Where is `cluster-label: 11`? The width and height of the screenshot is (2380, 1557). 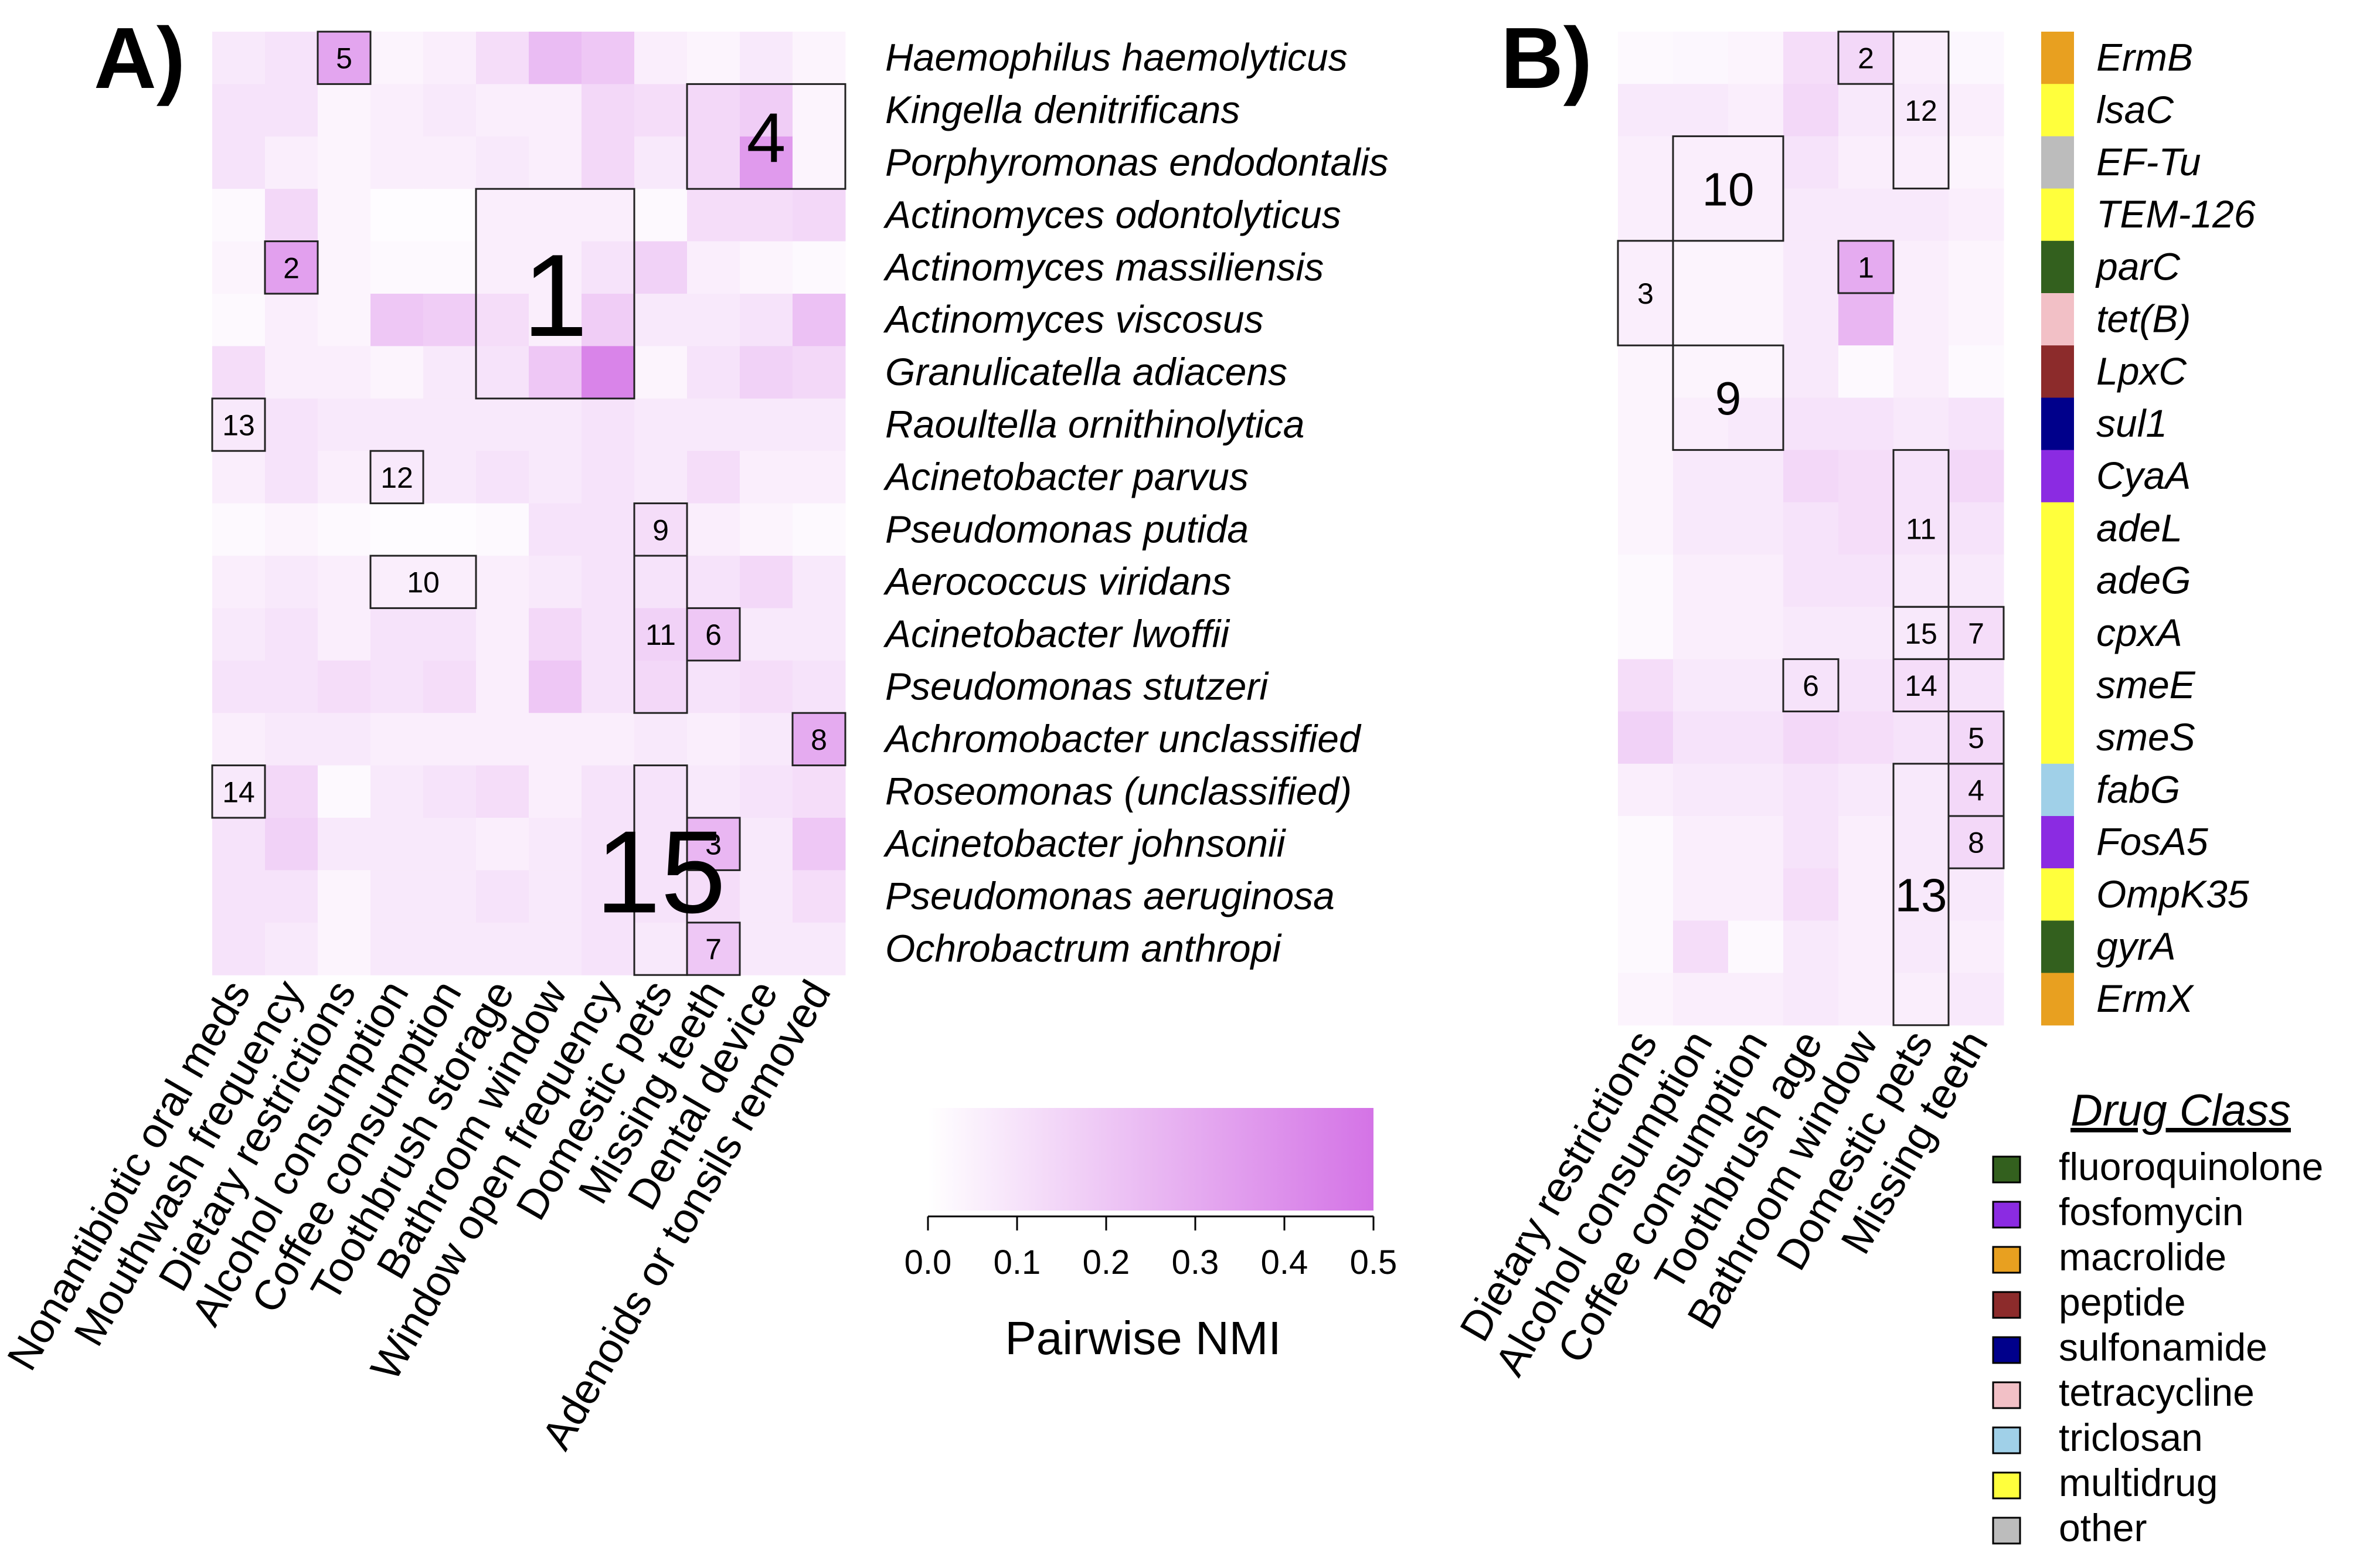 cluster-label: 11 is located at coordinates (1921, 528).